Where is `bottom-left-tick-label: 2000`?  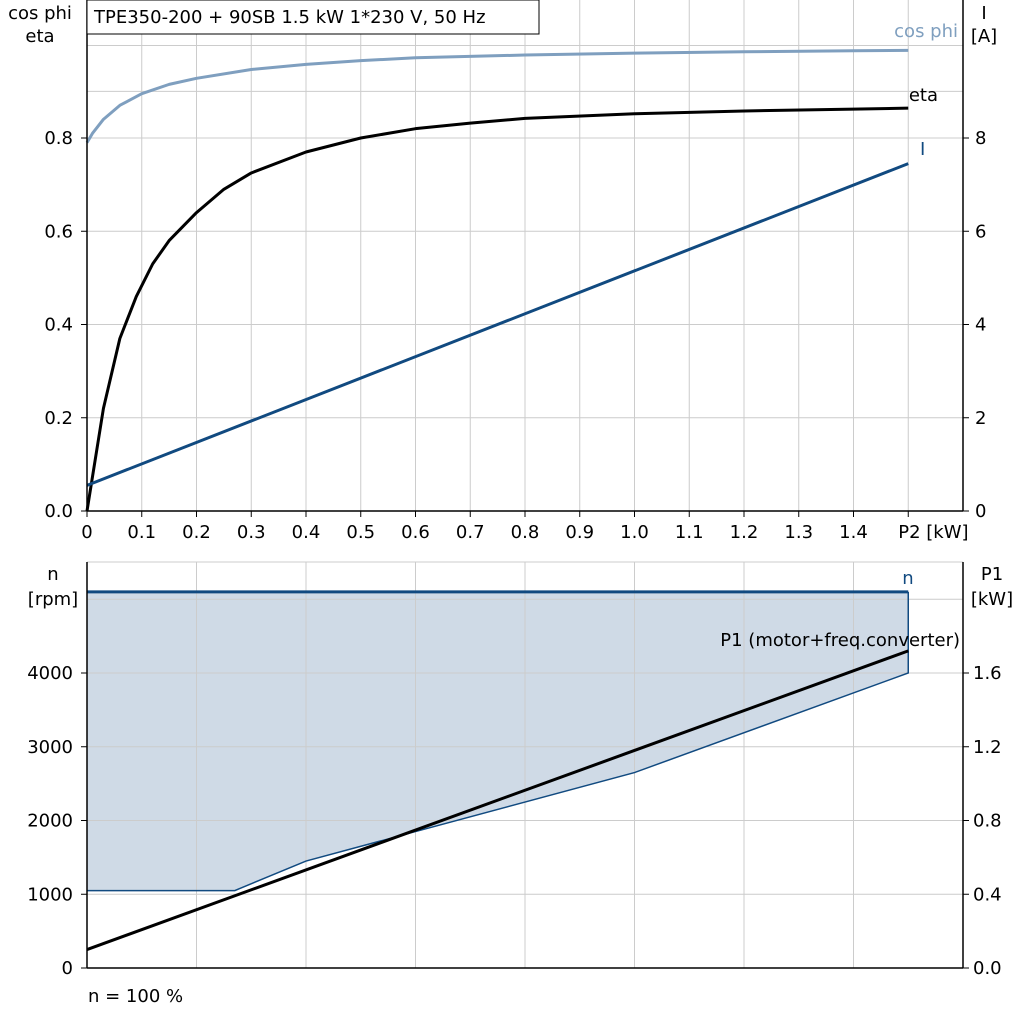
bottom-left-tick-label: 2000 is located at coordinates (50, 821).